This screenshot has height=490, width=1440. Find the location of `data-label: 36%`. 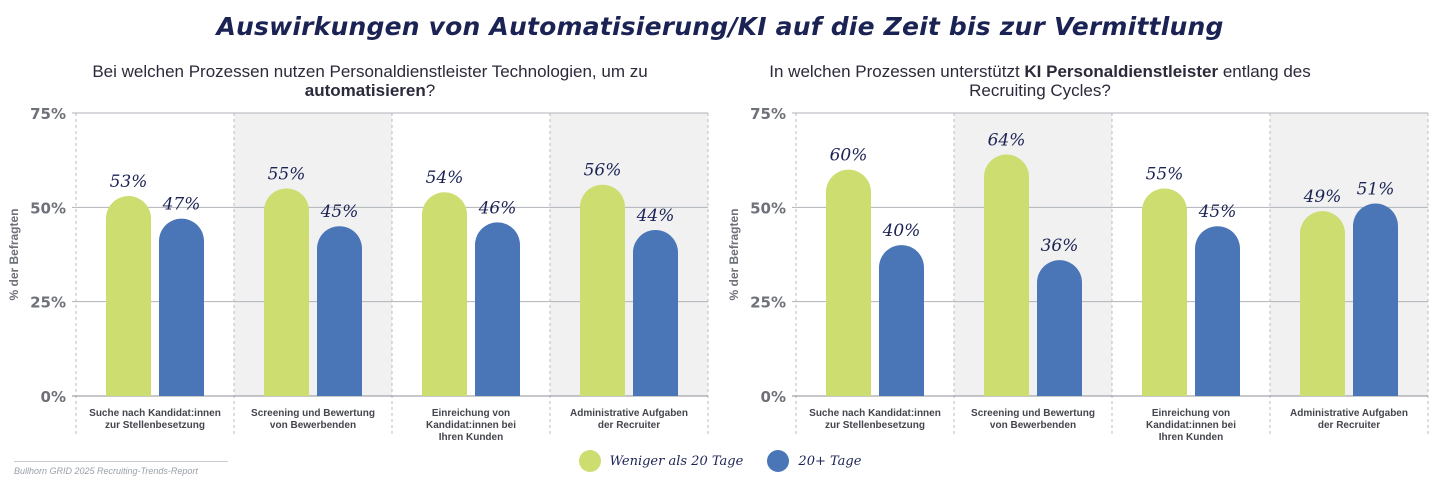

data-label: 36% is located at coordinates (1060, 246).